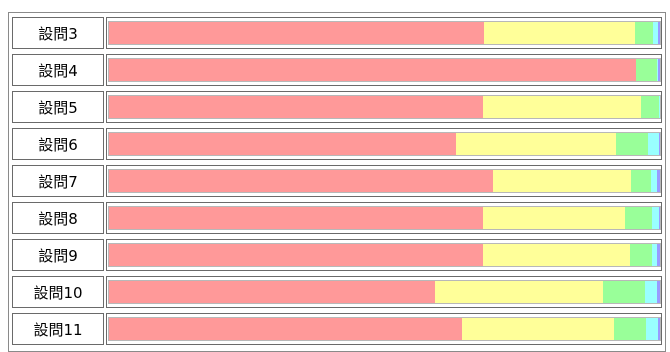  I want to click on question-label: 設問3, so click(58, 33).